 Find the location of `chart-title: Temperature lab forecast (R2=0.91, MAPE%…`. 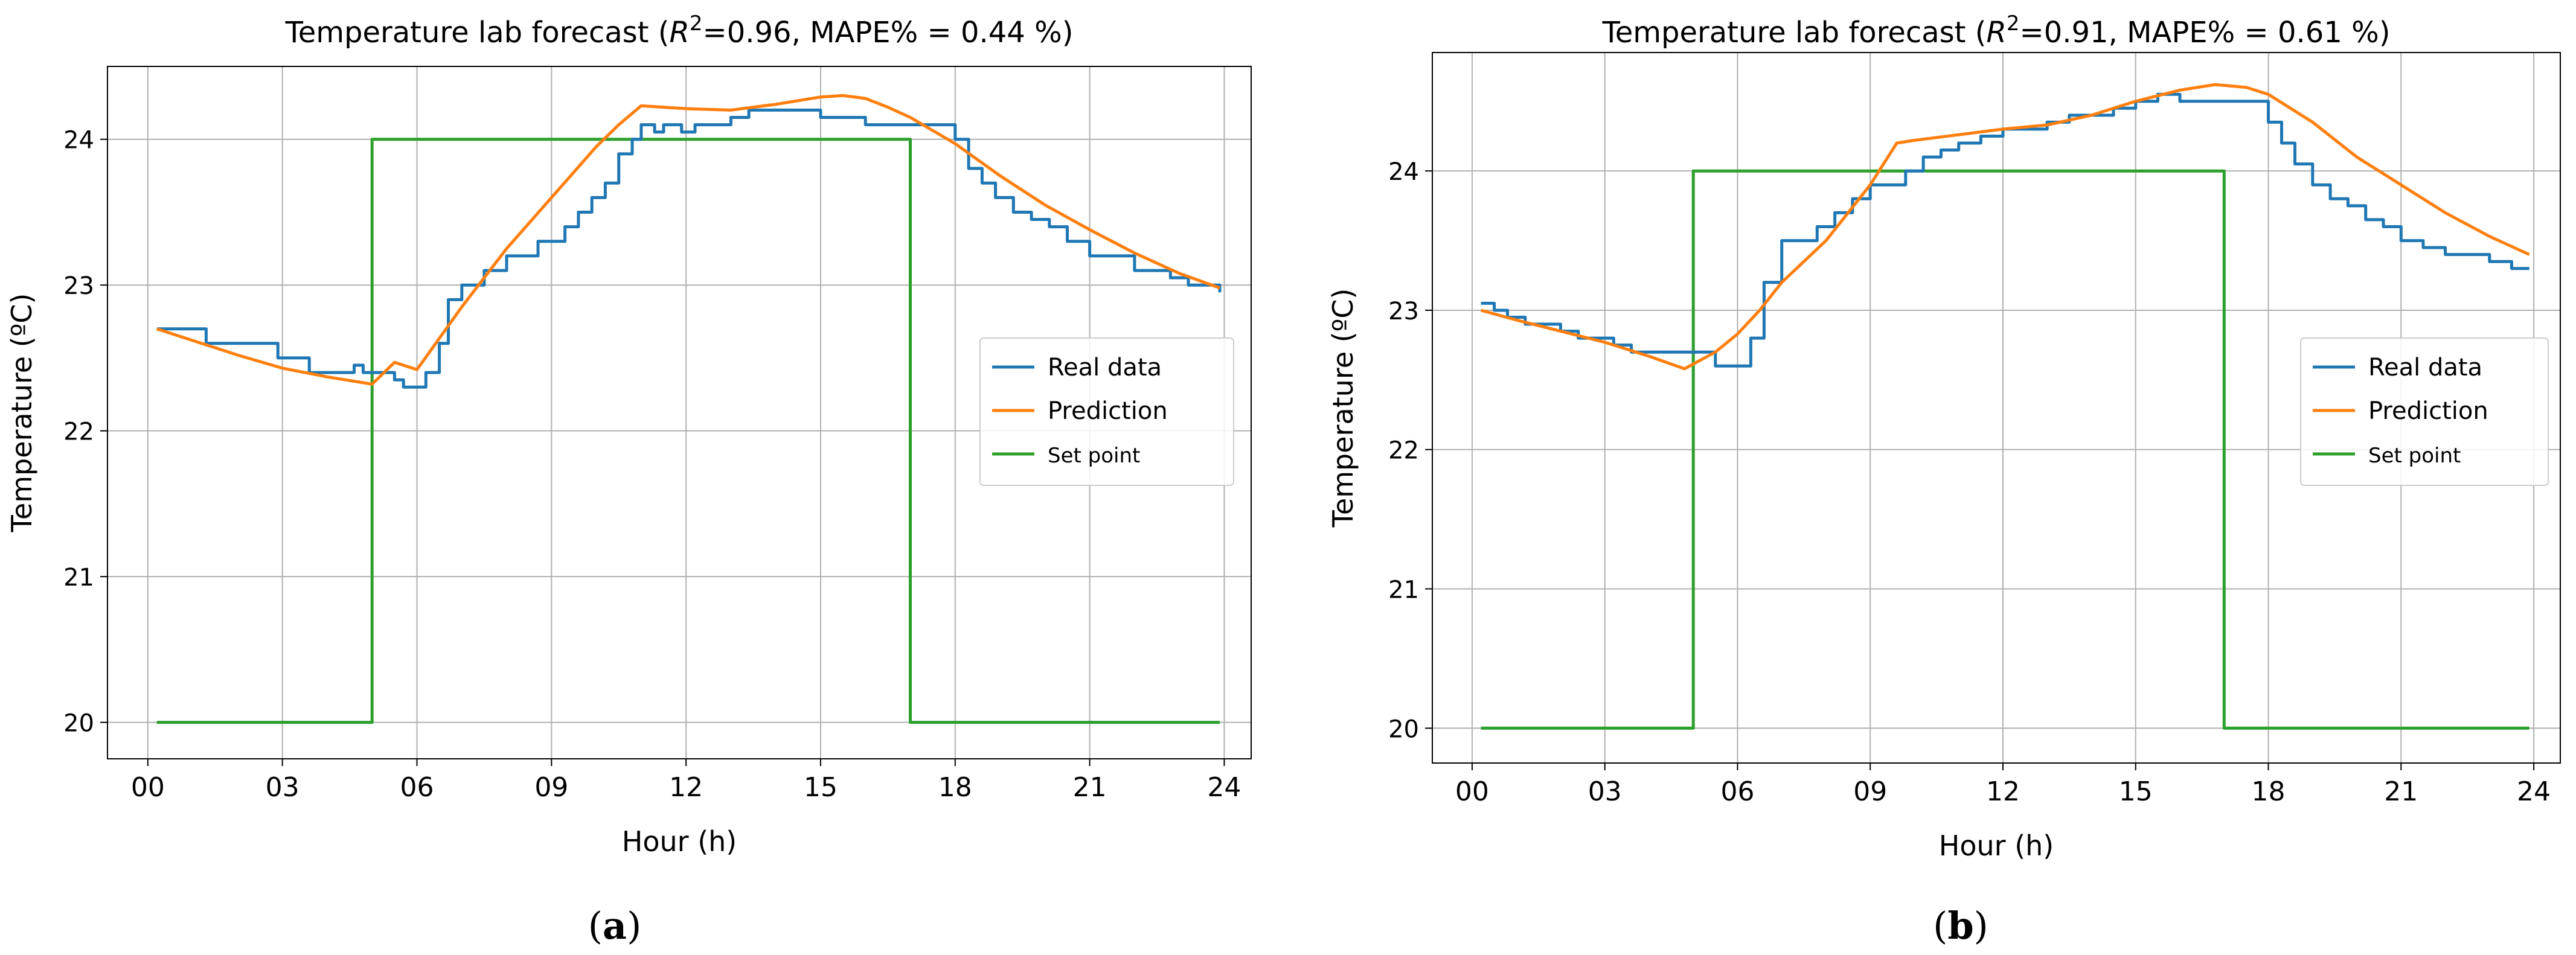

chart-title: Temperature lab forecast (R2=0.91, MAPE%… is located at coordinates (1996, 30).